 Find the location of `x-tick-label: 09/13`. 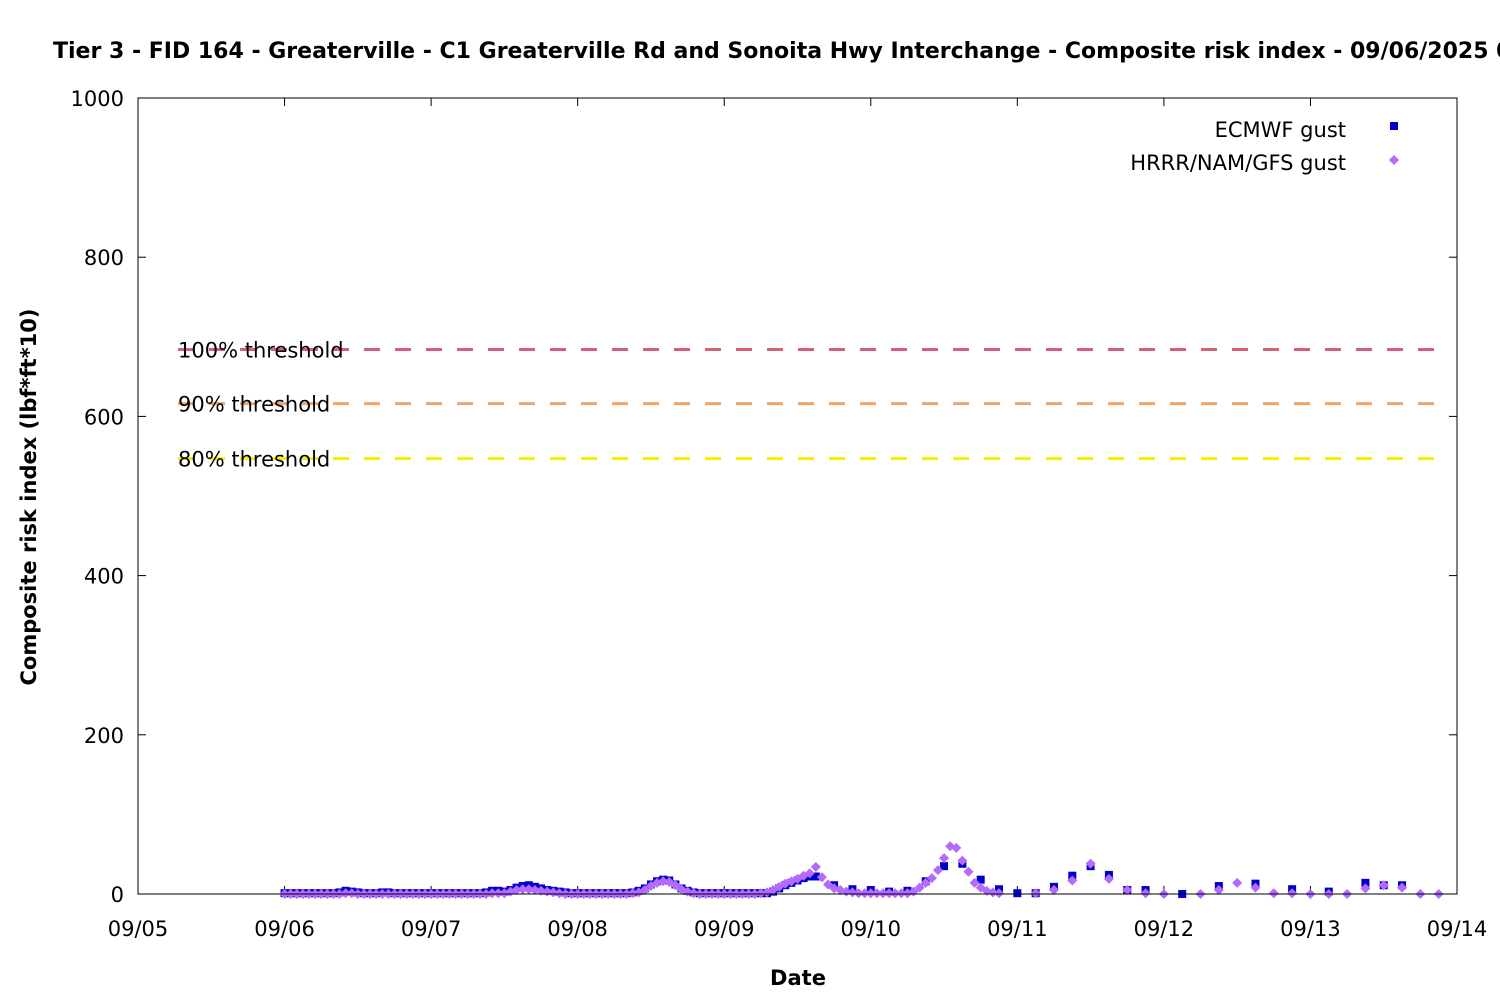

x-tick-label: 09/13 is located at coordinates (1310, 929).